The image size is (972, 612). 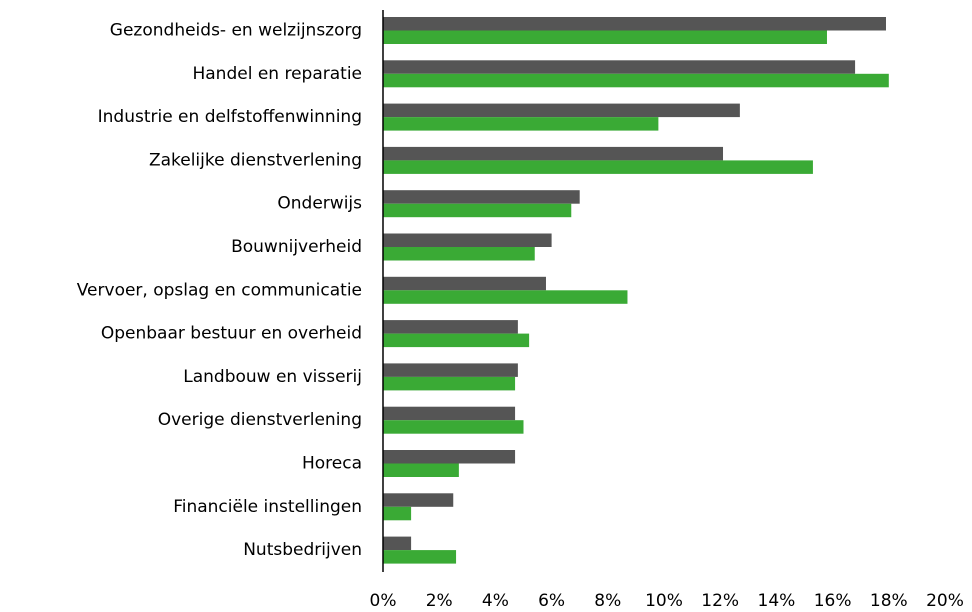 I want to click on x-tick-label: 18%, so click(x=889, y=601).